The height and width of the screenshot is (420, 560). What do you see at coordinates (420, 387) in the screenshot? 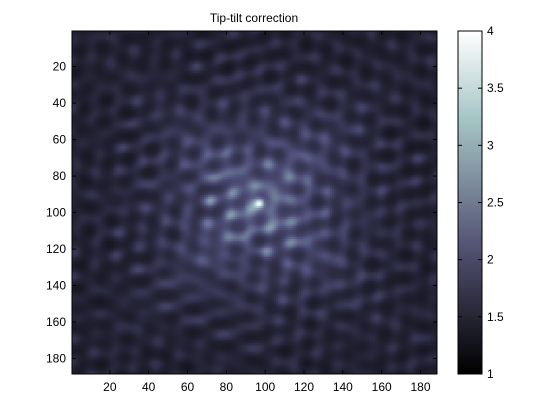
I see `x-tick-label: 180` at bounding box center [420, 387].